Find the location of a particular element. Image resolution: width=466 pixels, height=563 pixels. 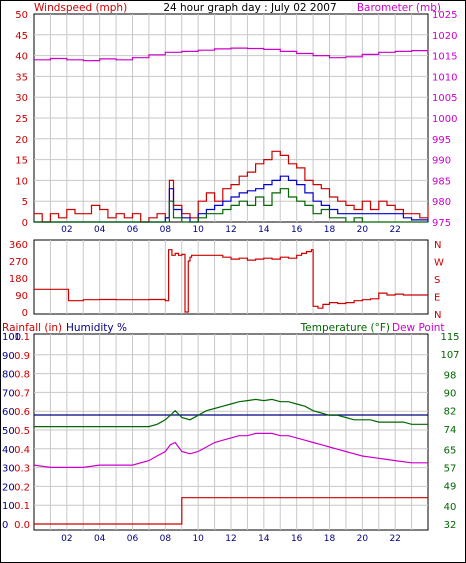

temperature-tick-label: 74 is located at coordinates (450, 430).